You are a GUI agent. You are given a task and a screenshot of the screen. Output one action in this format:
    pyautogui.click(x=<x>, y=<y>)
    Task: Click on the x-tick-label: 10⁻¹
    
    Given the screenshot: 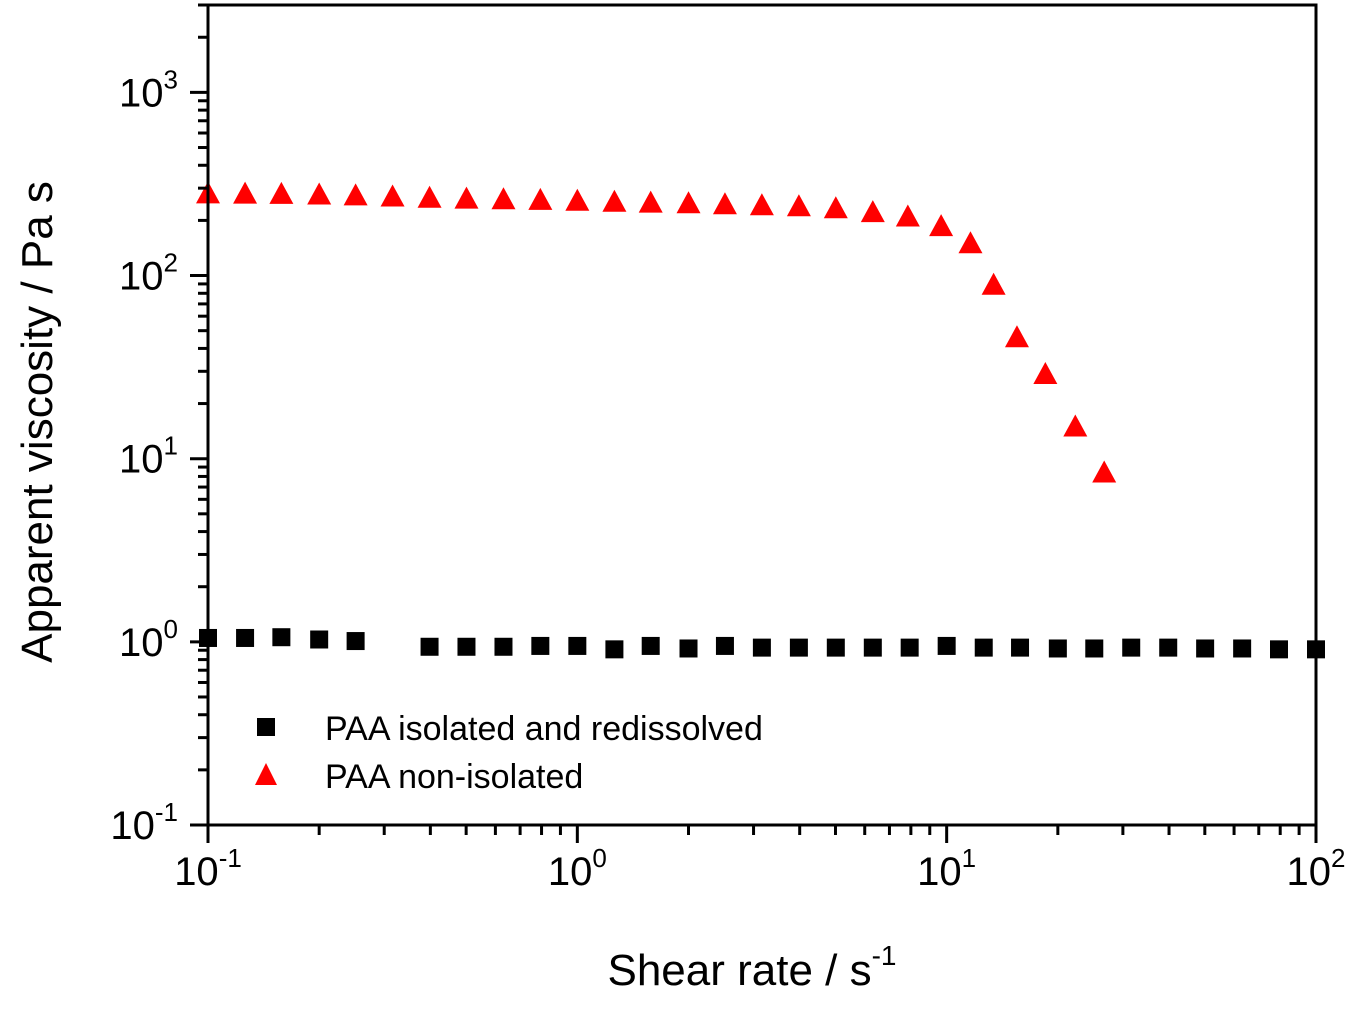 What is the action you would take?
    pyautogui.click(x=208, y=868)
    